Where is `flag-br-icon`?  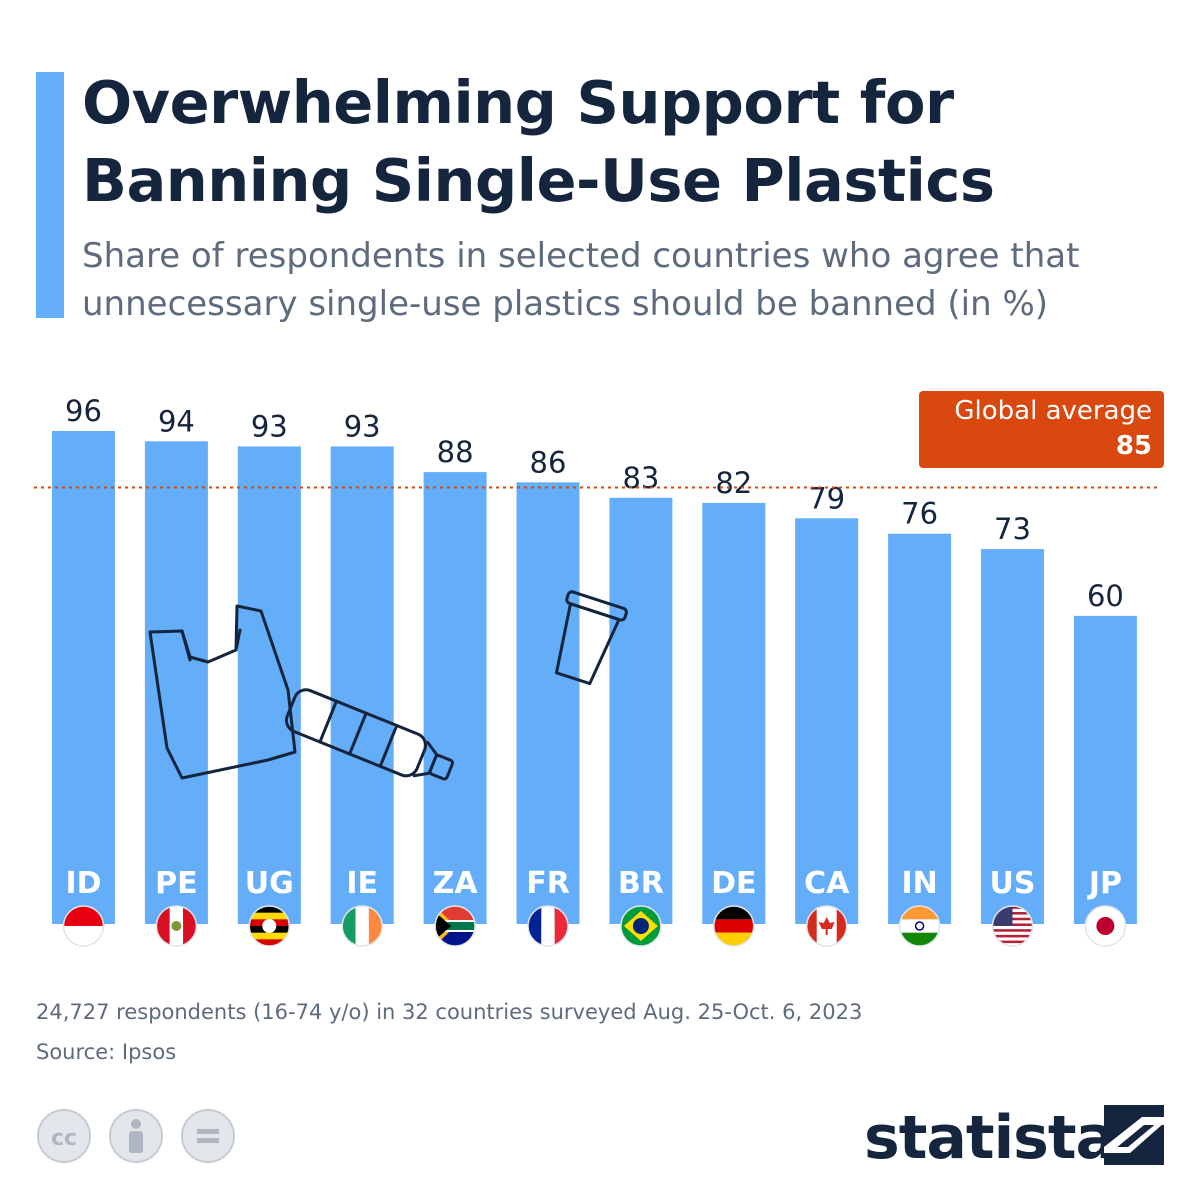
flag-br-icon is located at coordinates (640, 926).